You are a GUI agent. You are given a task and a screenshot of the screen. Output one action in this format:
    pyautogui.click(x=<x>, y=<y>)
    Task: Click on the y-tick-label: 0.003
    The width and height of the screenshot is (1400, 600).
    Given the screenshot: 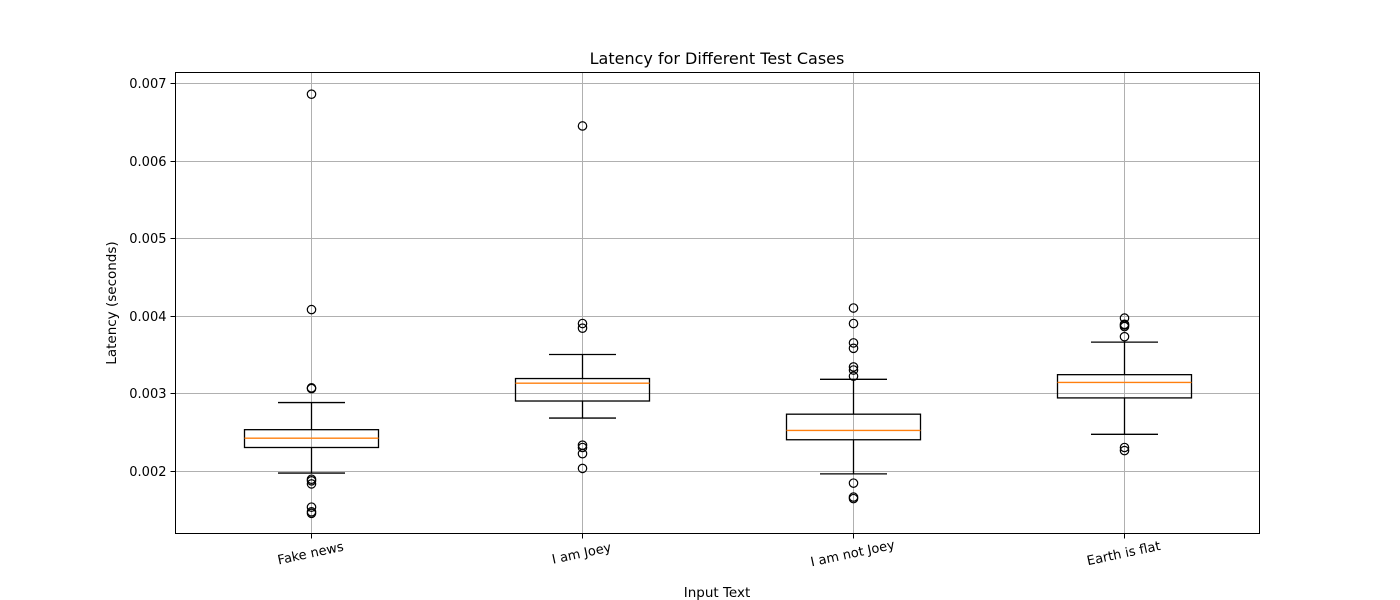 What is the action you would take?
    pyautogui.click(x=147, y=394)
    